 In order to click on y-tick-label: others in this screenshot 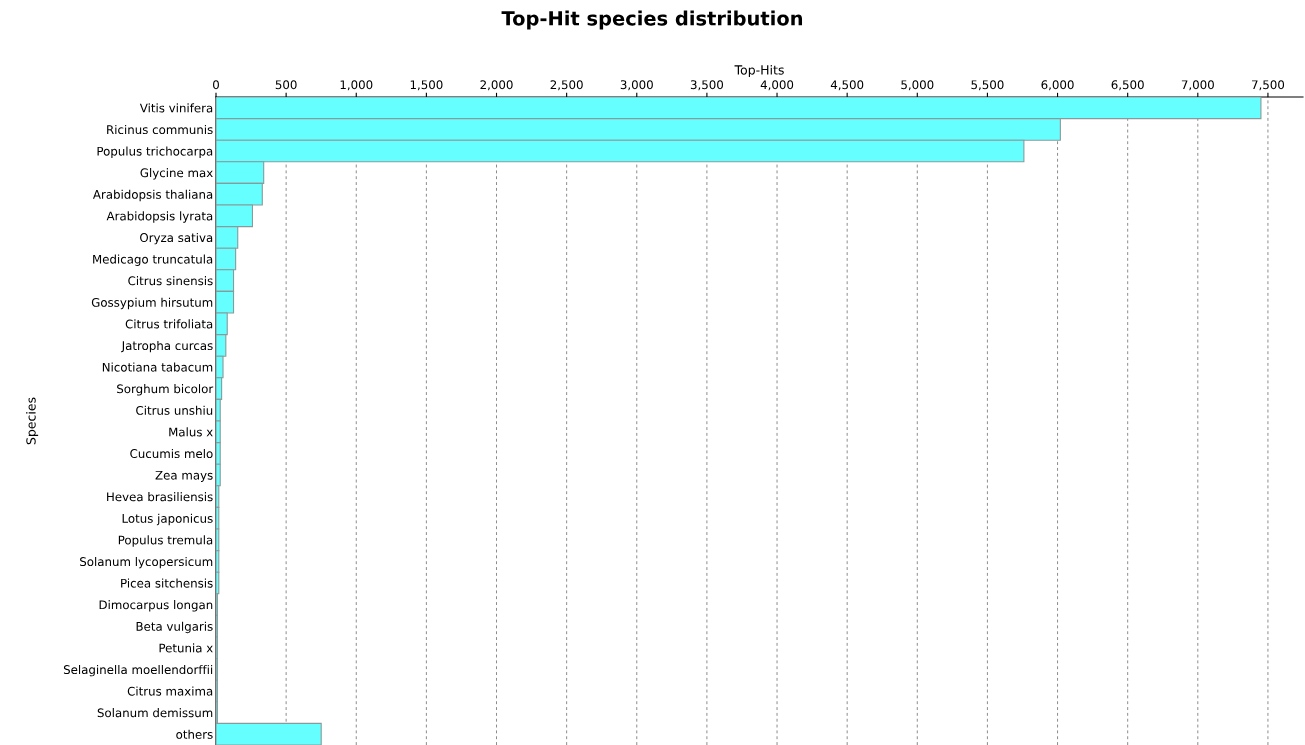, I will do `click(194, 734)`.